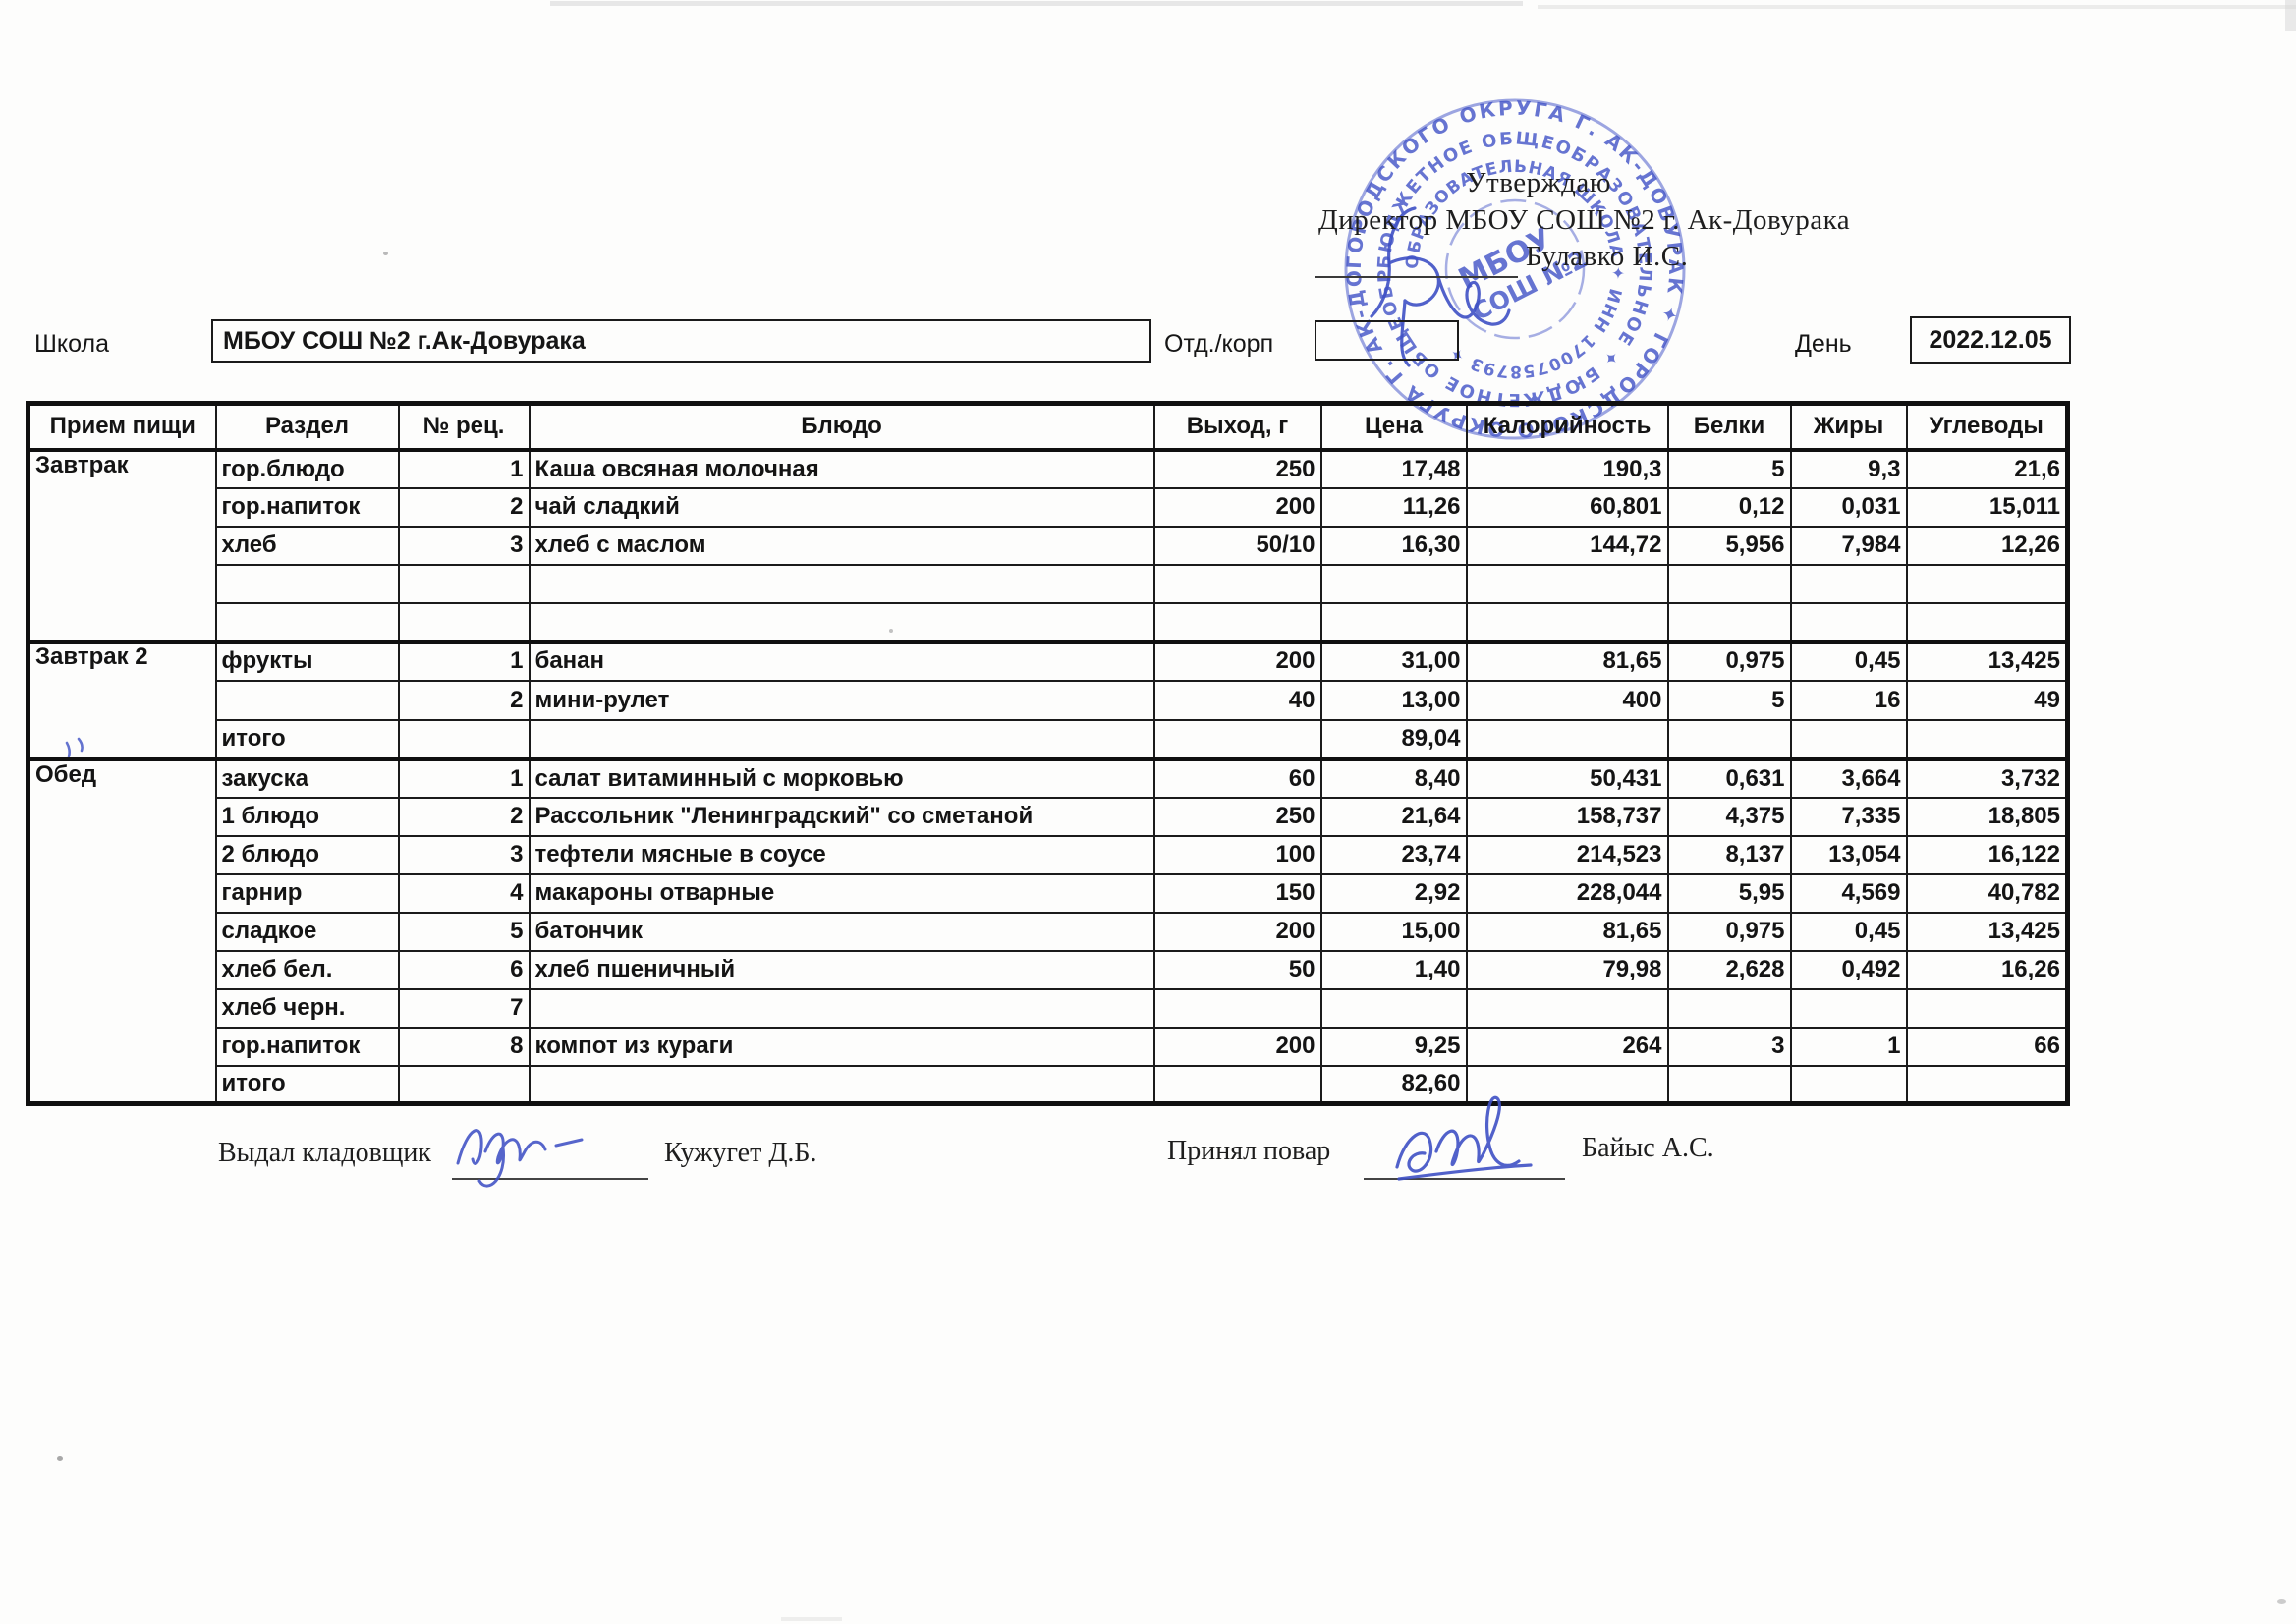  Describe the element at coordinates (1393, 854) in the screenshot. I see `price-cell: 23,74` at that location.